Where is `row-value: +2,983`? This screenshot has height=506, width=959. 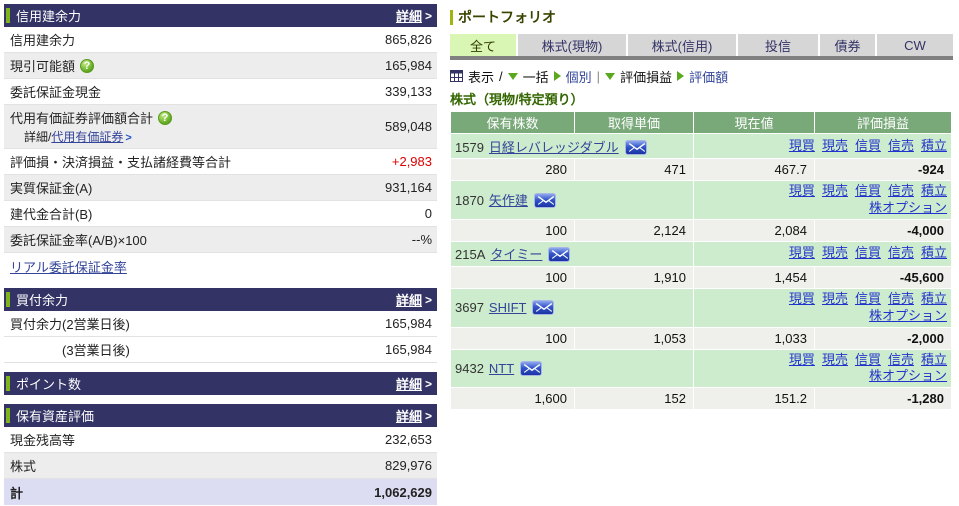
row-value: +2,983 is located at coordinates (411, 161).